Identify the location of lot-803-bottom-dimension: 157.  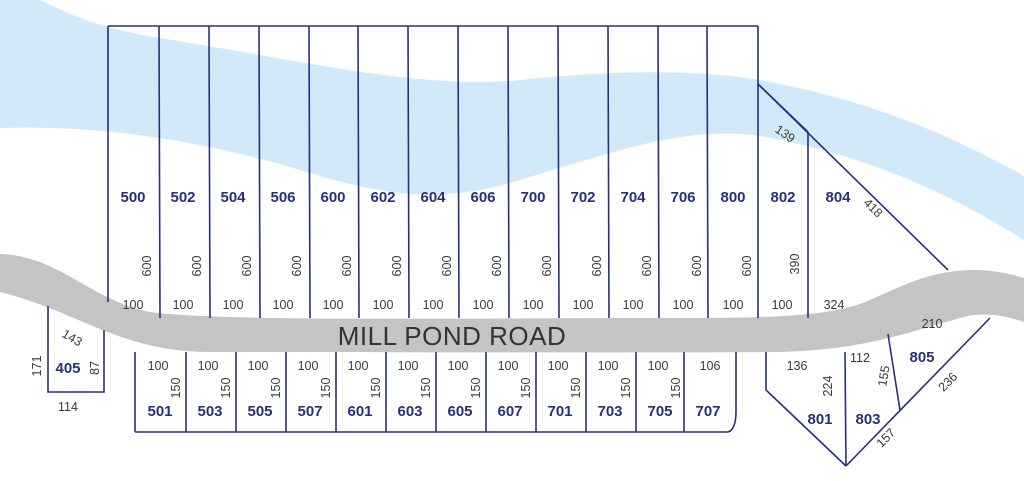
(886, 438).